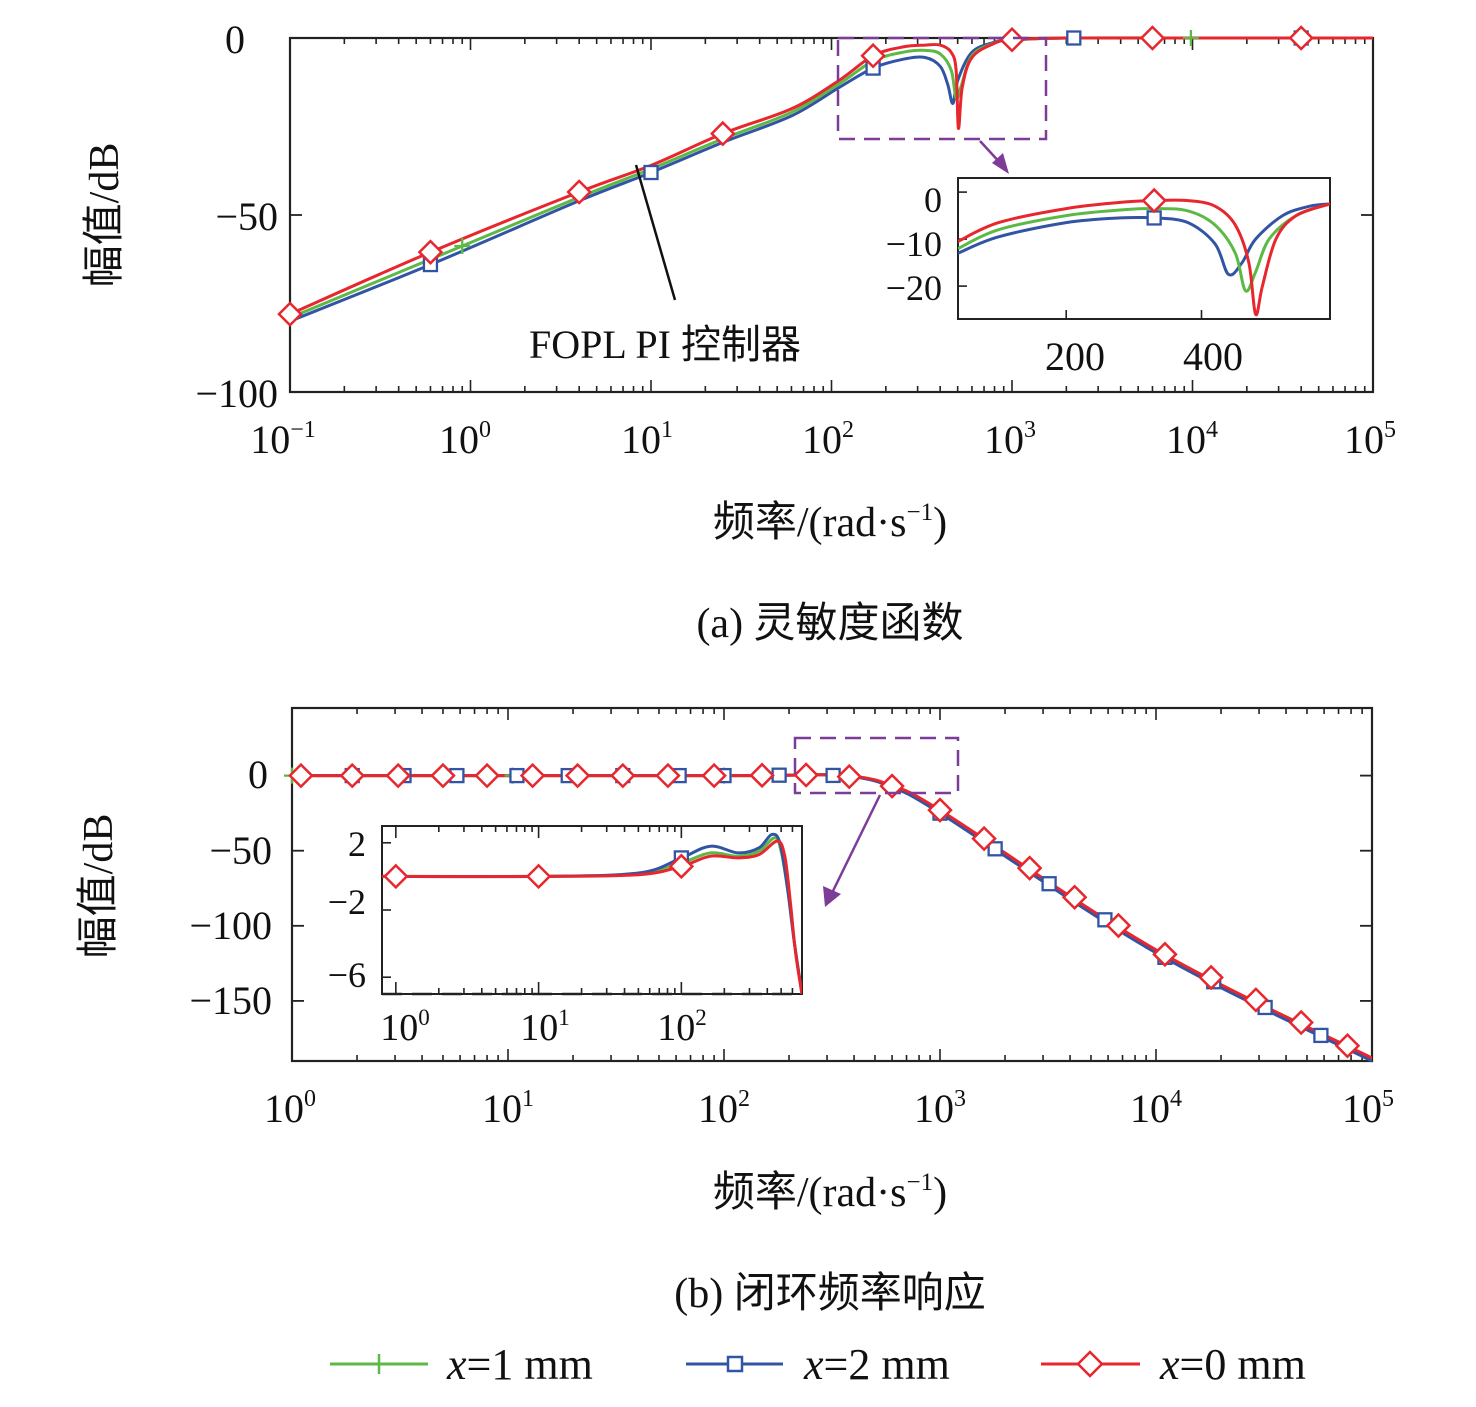 Image resolution: width=1476 pixels, height=1407 pixels. I want to click on legend: x=1 mm x=2 mm x=0 mm, so click(818, 1364).